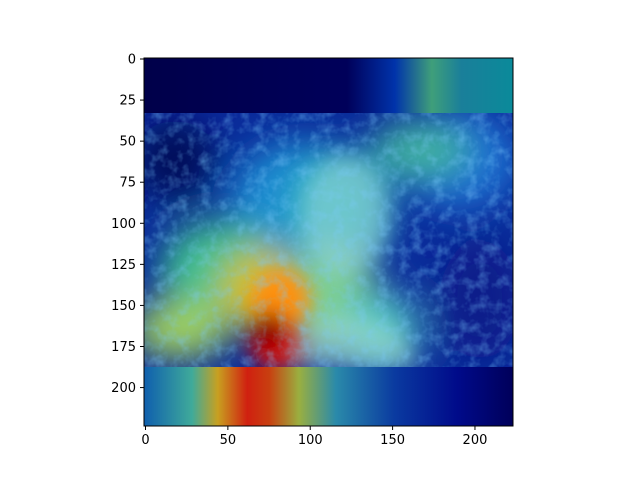  I want to click on y-tick-label: 25, so click(127, 101).